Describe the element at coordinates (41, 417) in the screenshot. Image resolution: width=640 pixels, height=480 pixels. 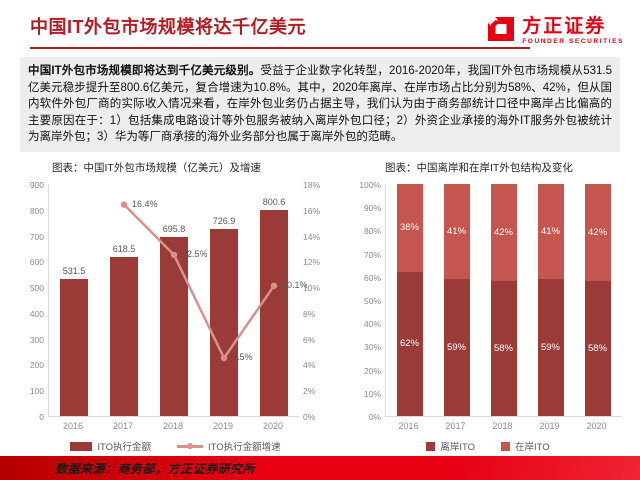
I see `axis-tick-label: 0` at that location.